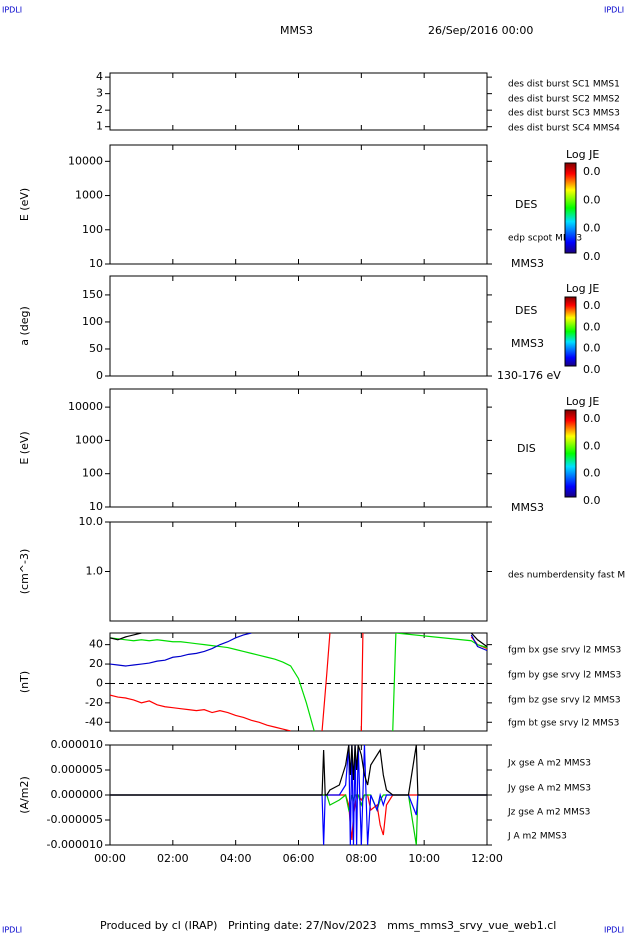 This screenshot has height=934, width=630. What do you see at coordinates (537, 837) in the screenshot?
I see `legend-entry: J A m2 MMS3` at bounding box center [537, 837].